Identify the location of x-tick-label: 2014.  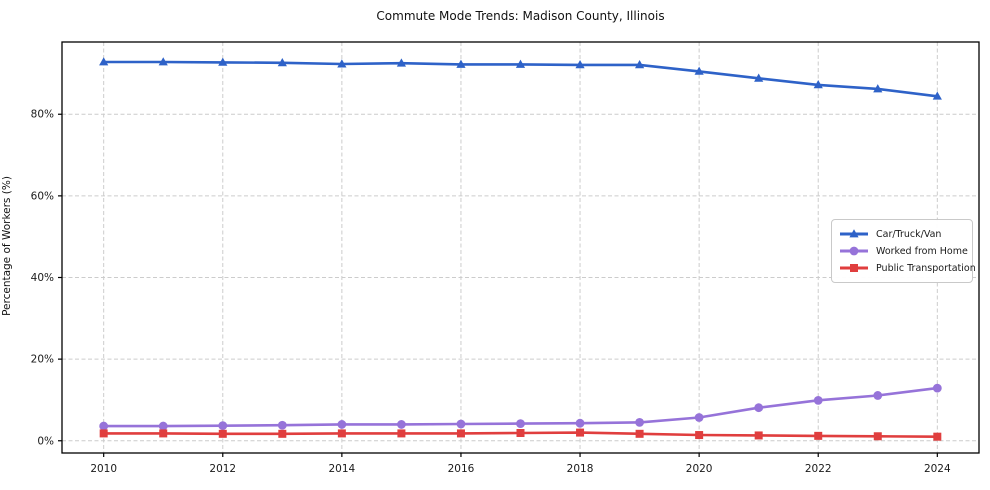
(341, 469).